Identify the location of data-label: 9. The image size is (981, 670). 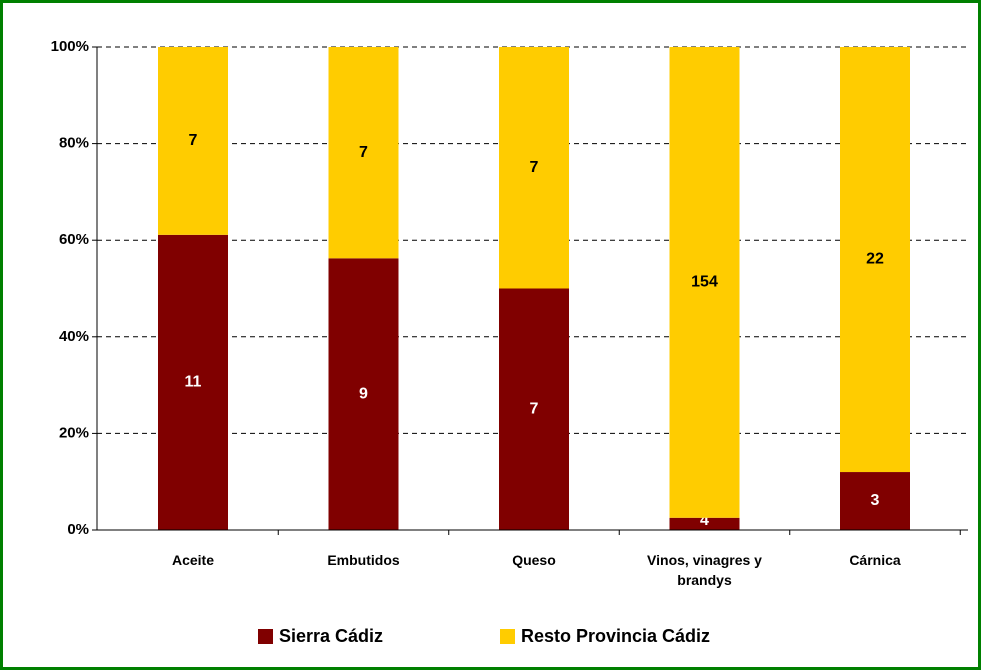
(363, 393).